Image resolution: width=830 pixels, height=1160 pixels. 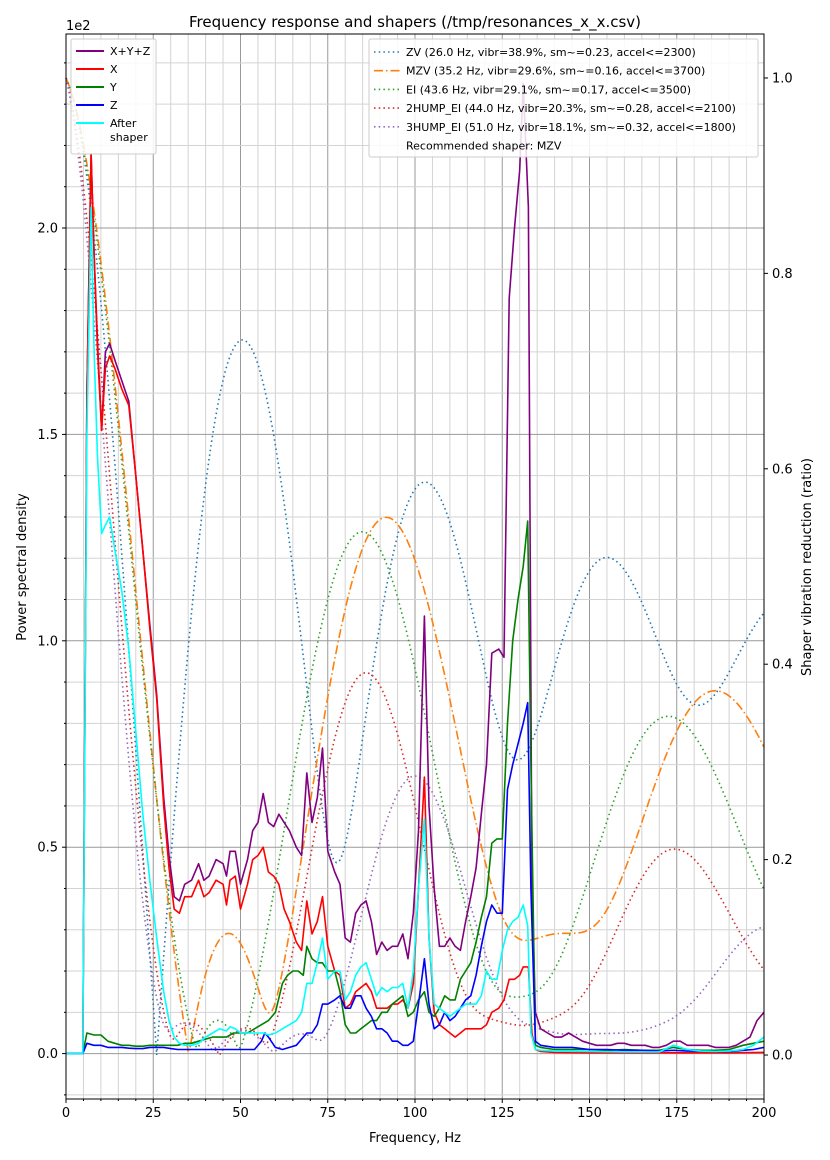 What do you see at coordinates (589, 1113) in the screenshot?
I see `x-tick-label: 150` at bounding box center [589, 1113].